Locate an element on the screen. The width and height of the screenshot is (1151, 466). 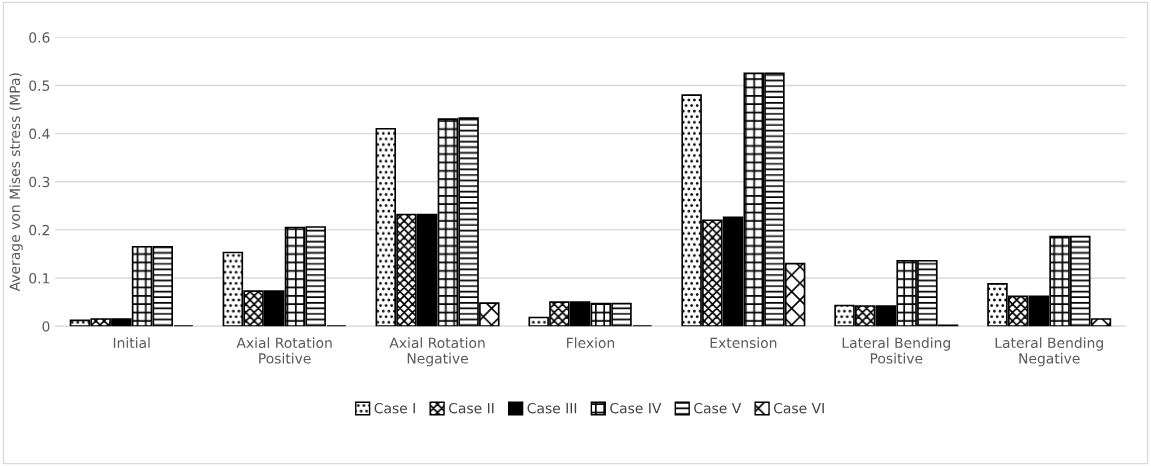
y-tick-label: 0.4 is located at coordinates (39, 134).